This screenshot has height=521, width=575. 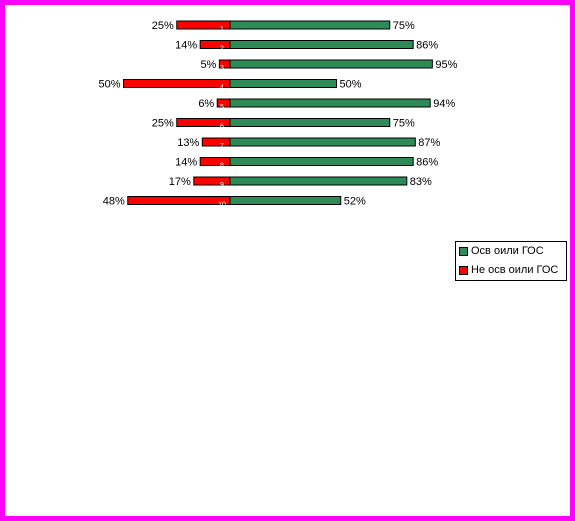 What do you see at coordinates (404, 124) in the screenshot?
I see `data-label-mastered-6: 75%` at bounding box center [404, 124].